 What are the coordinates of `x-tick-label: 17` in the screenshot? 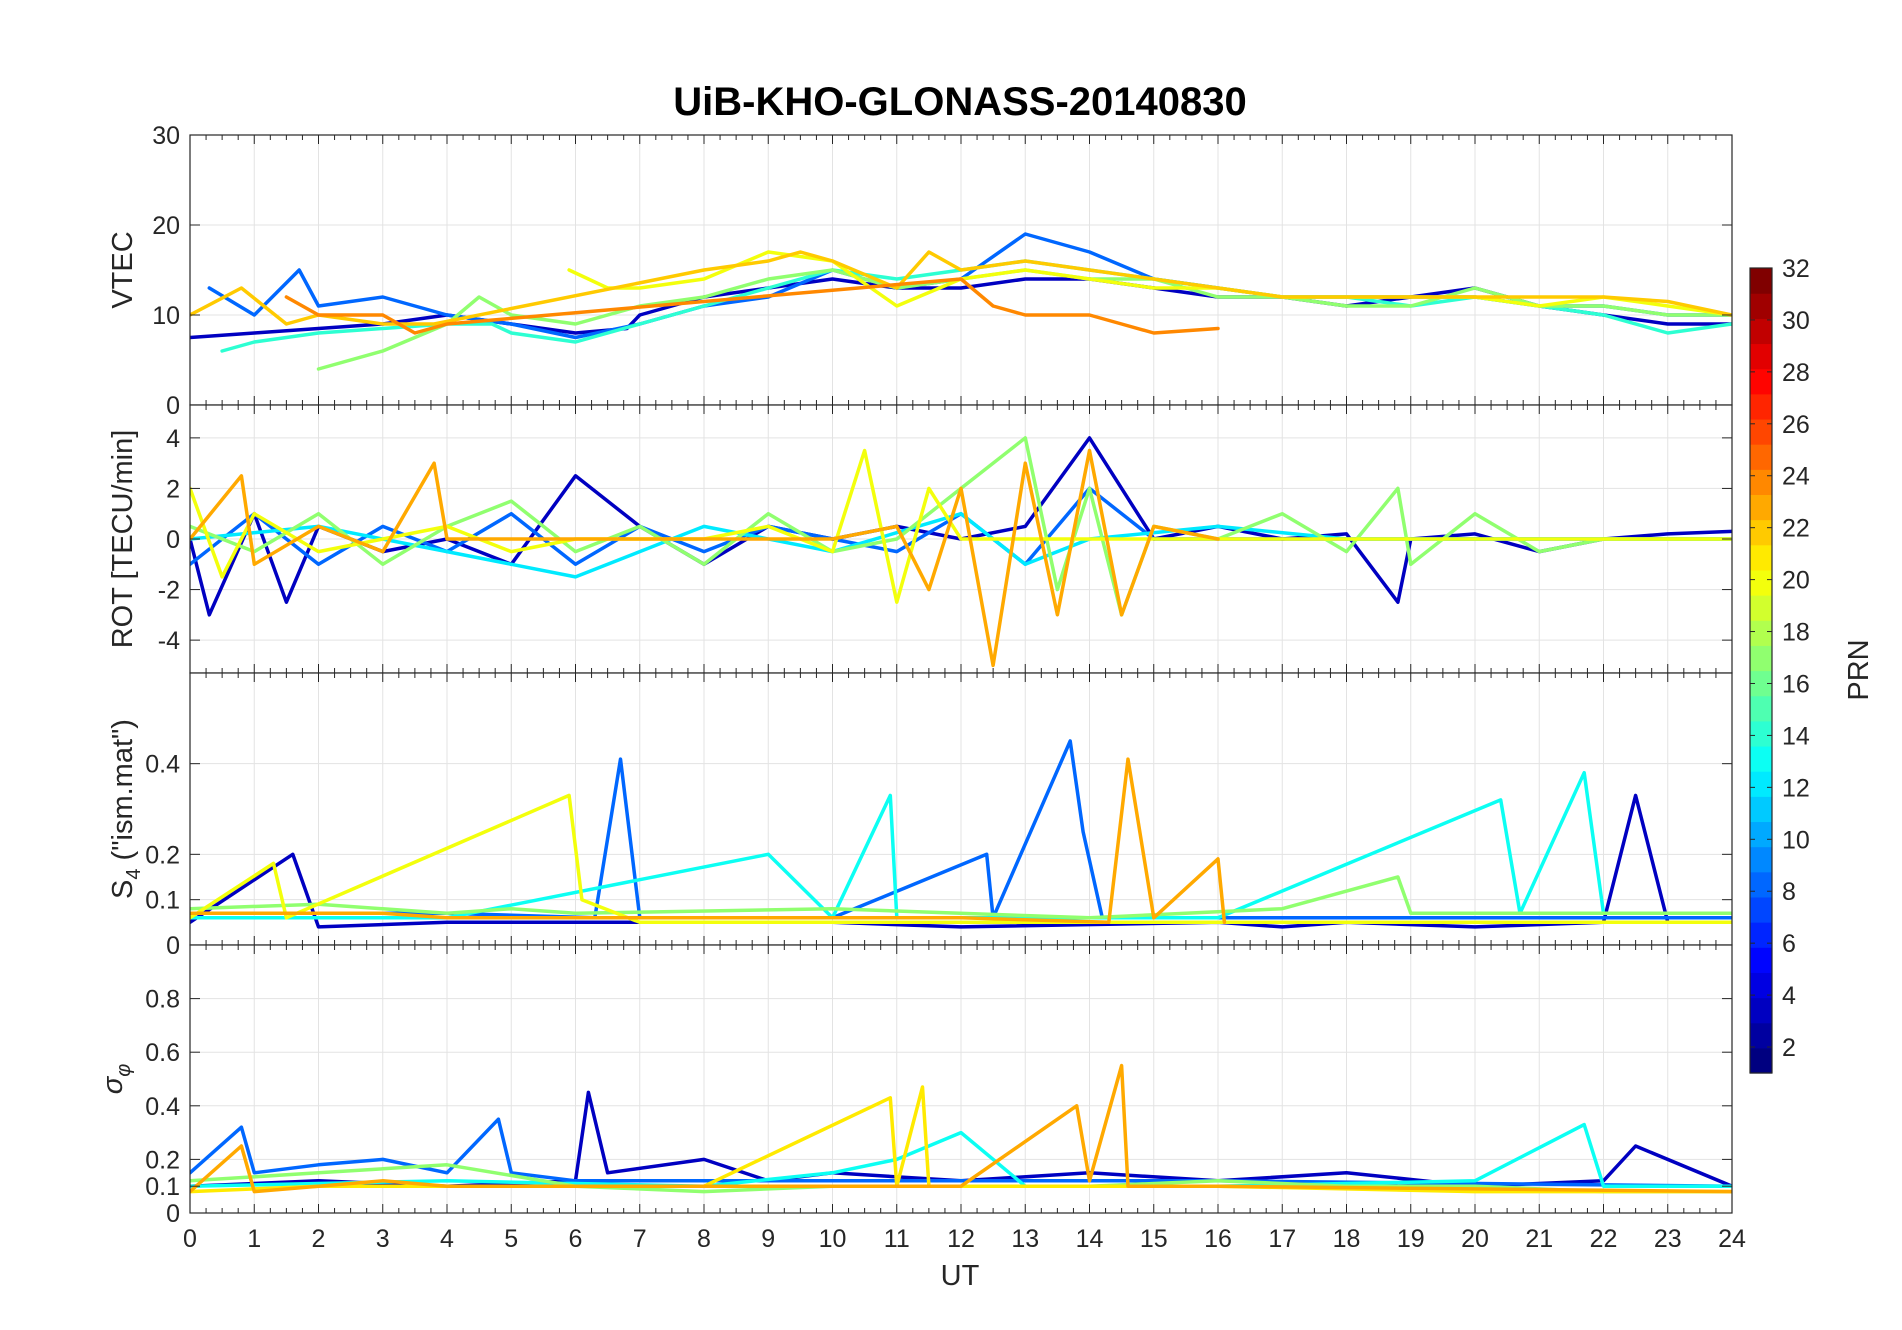 It's located at (1282, 1239).